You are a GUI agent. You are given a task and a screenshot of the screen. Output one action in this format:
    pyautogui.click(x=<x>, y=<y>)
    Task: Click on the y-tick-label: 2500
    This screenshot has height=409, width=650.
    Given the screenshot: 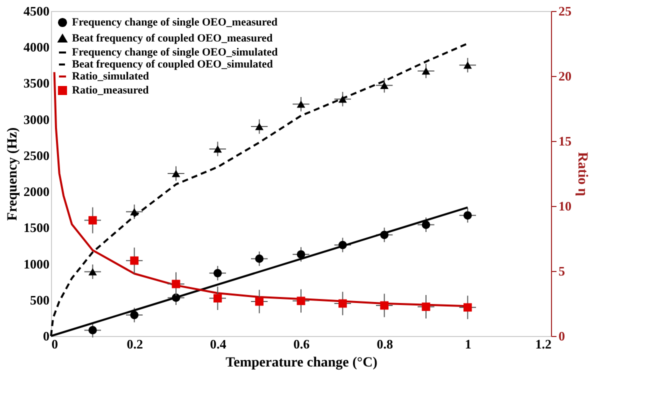 What is the action you would take?
    pyautogui.click(x=37, y=155)
    